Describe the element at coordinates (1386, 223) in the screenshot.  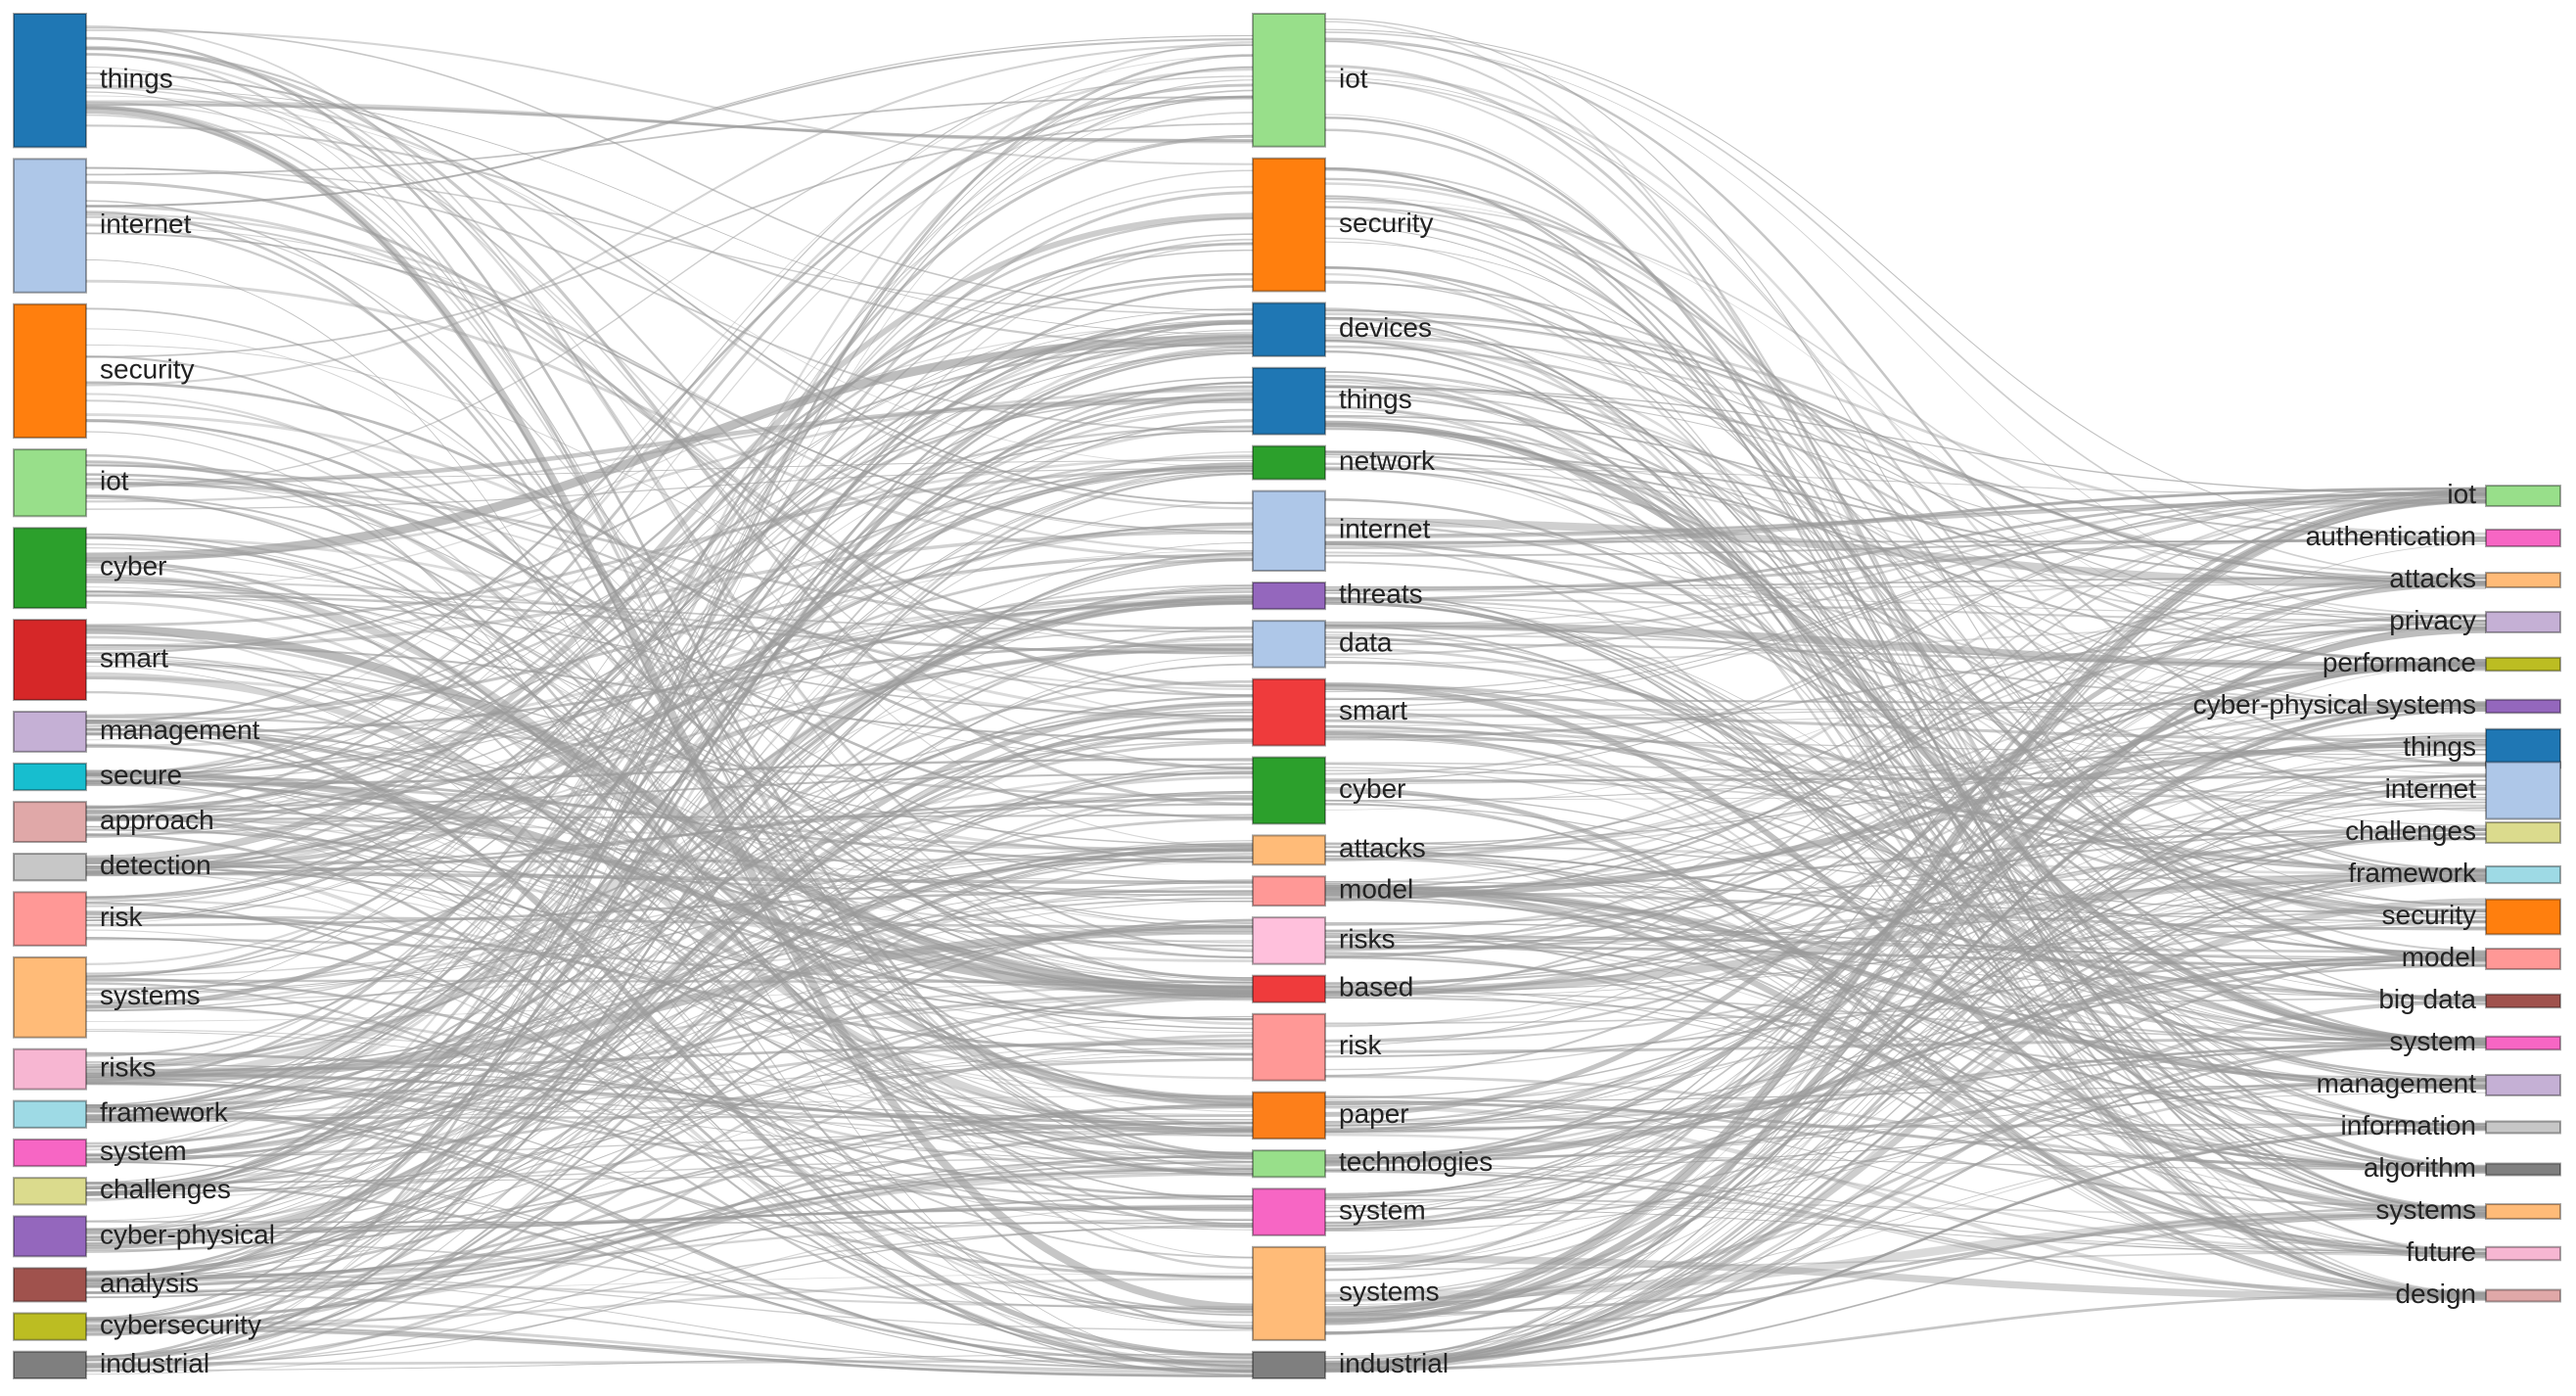
I see `node-label: security` at that location.